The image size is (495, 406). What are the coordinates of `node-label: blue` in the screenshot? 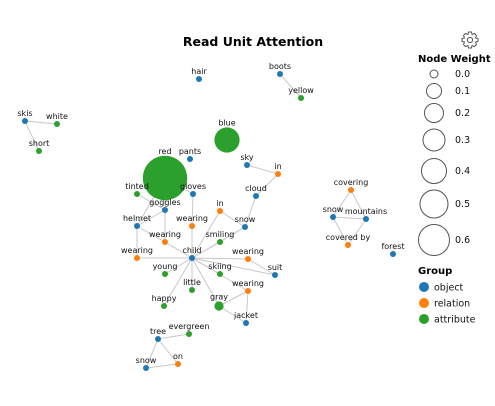 It's located at (226, 122).